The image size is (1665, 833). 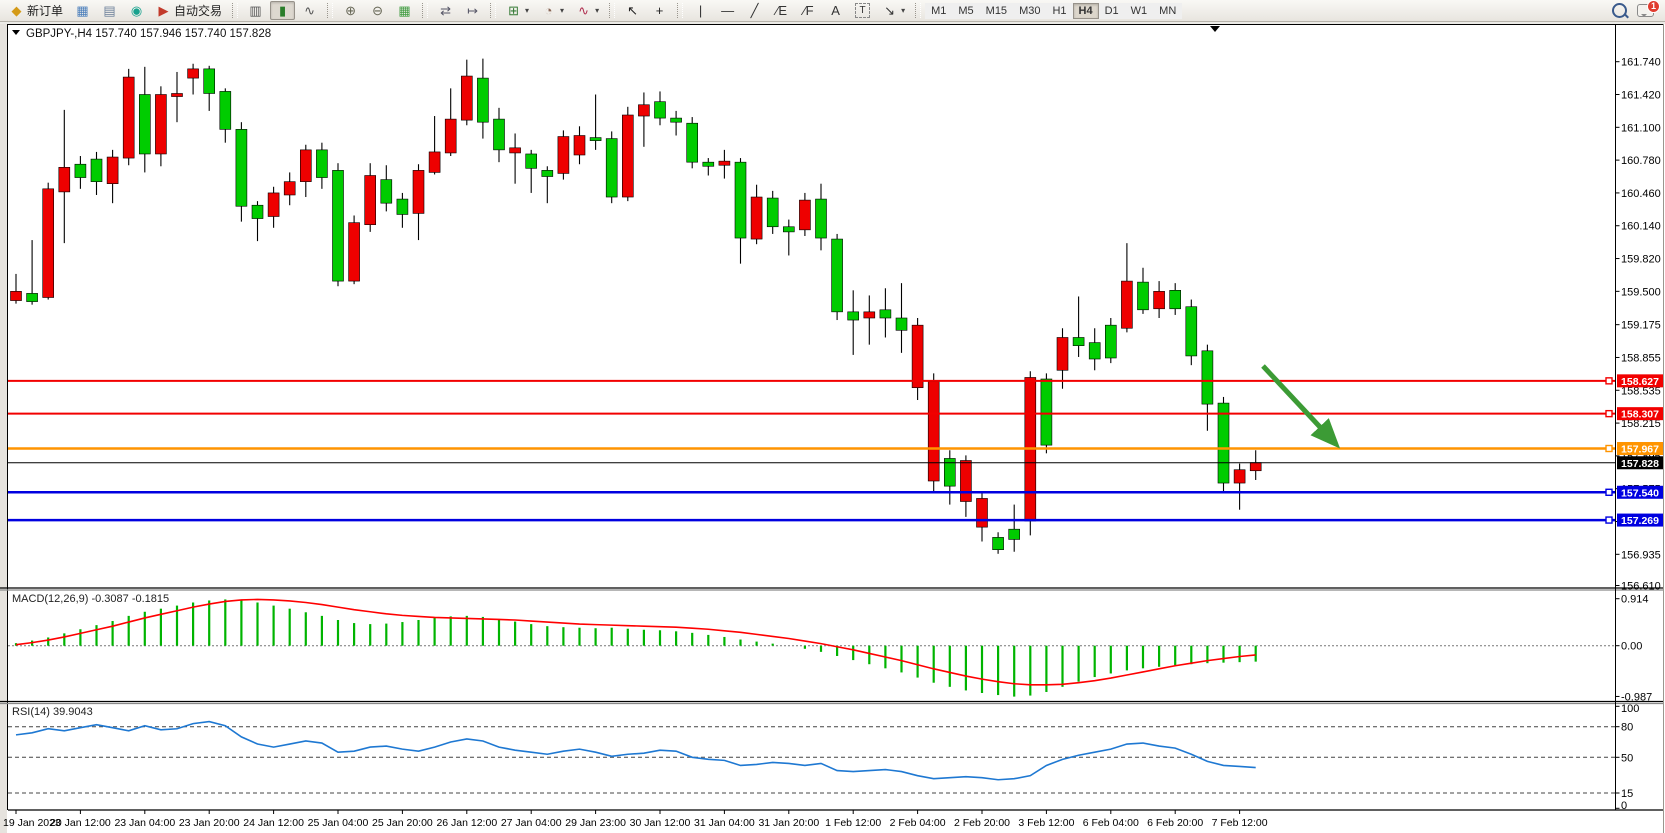 I want to click on svg-text: 80, so click(x=1627, y=728).